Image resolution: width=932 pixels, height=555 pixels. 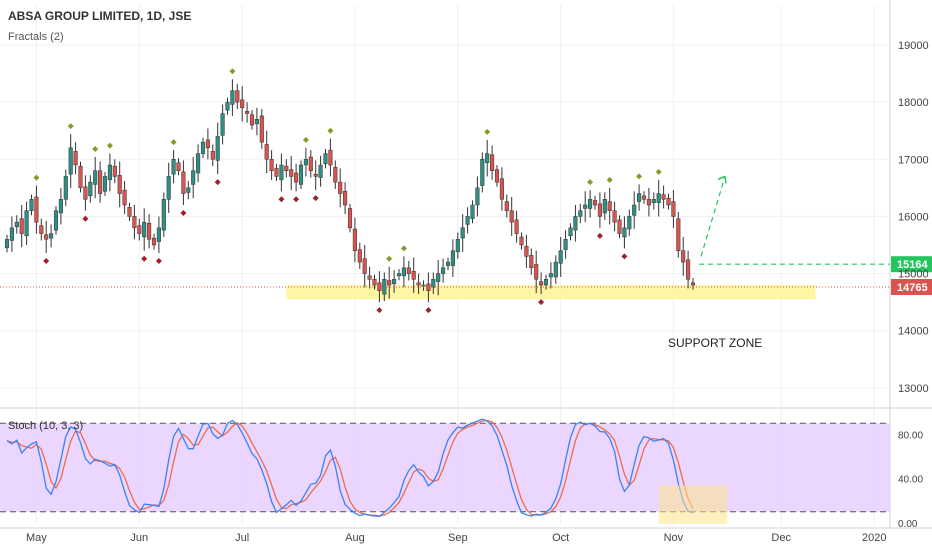 I want to click on stoch-tick-label: 80.00, so click(x=910, y=435).